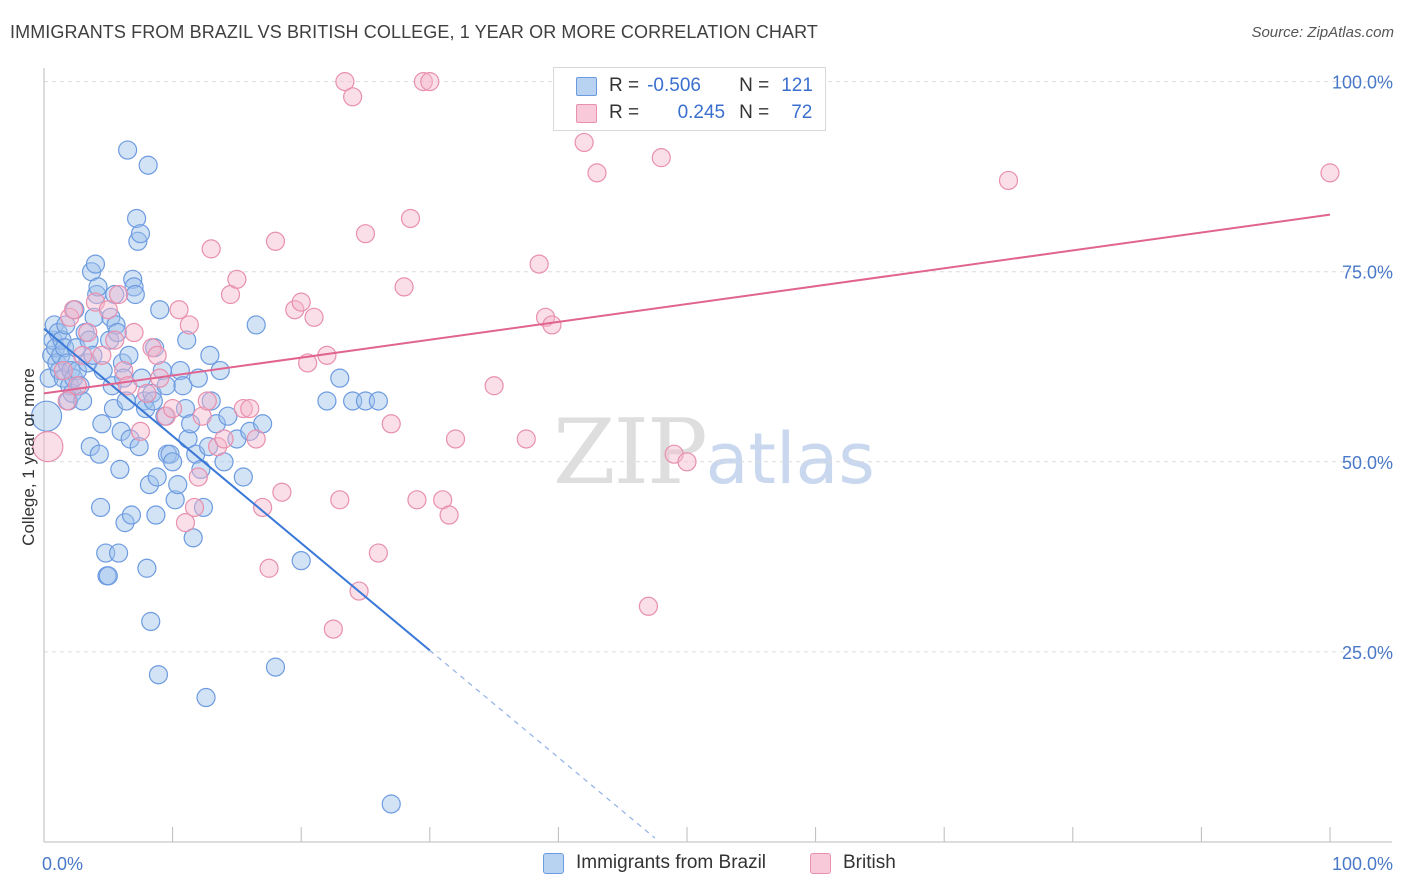  I want to click on y-tick-label-0: 25.0%, so click(1367, 653).